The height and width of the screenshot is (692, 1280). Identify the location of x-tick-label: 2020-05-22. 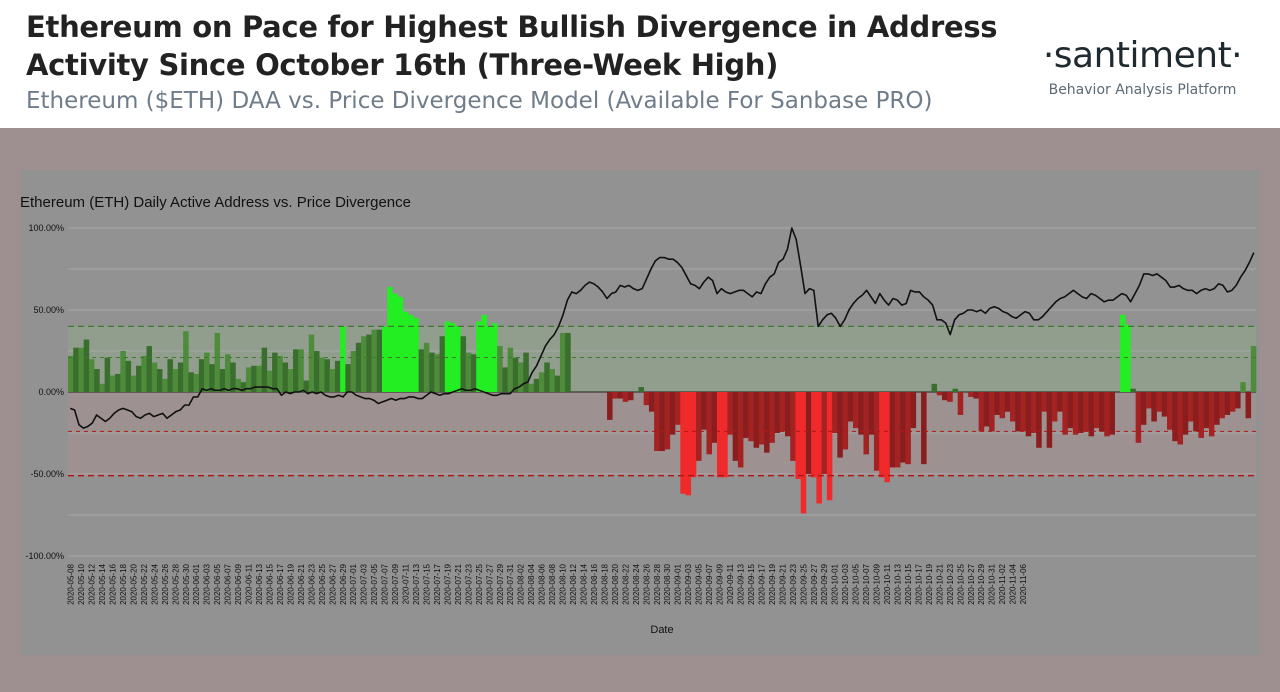
(144, 583).